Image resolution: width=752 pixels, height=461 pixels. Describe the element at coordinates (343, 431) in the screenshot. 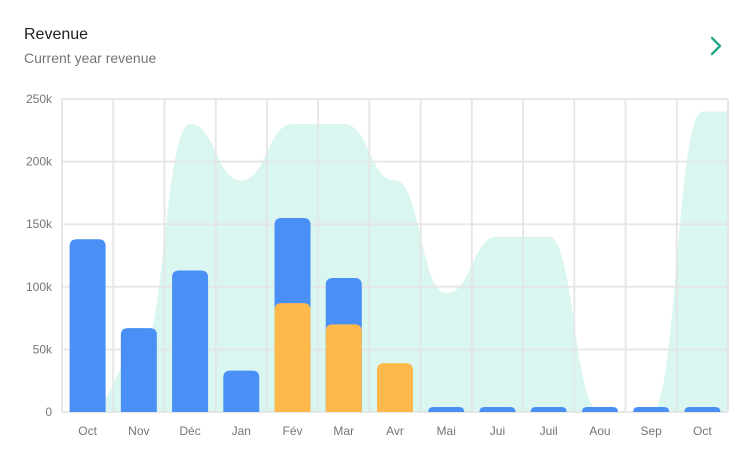

I see `x-tick-label: Mar` at that location.